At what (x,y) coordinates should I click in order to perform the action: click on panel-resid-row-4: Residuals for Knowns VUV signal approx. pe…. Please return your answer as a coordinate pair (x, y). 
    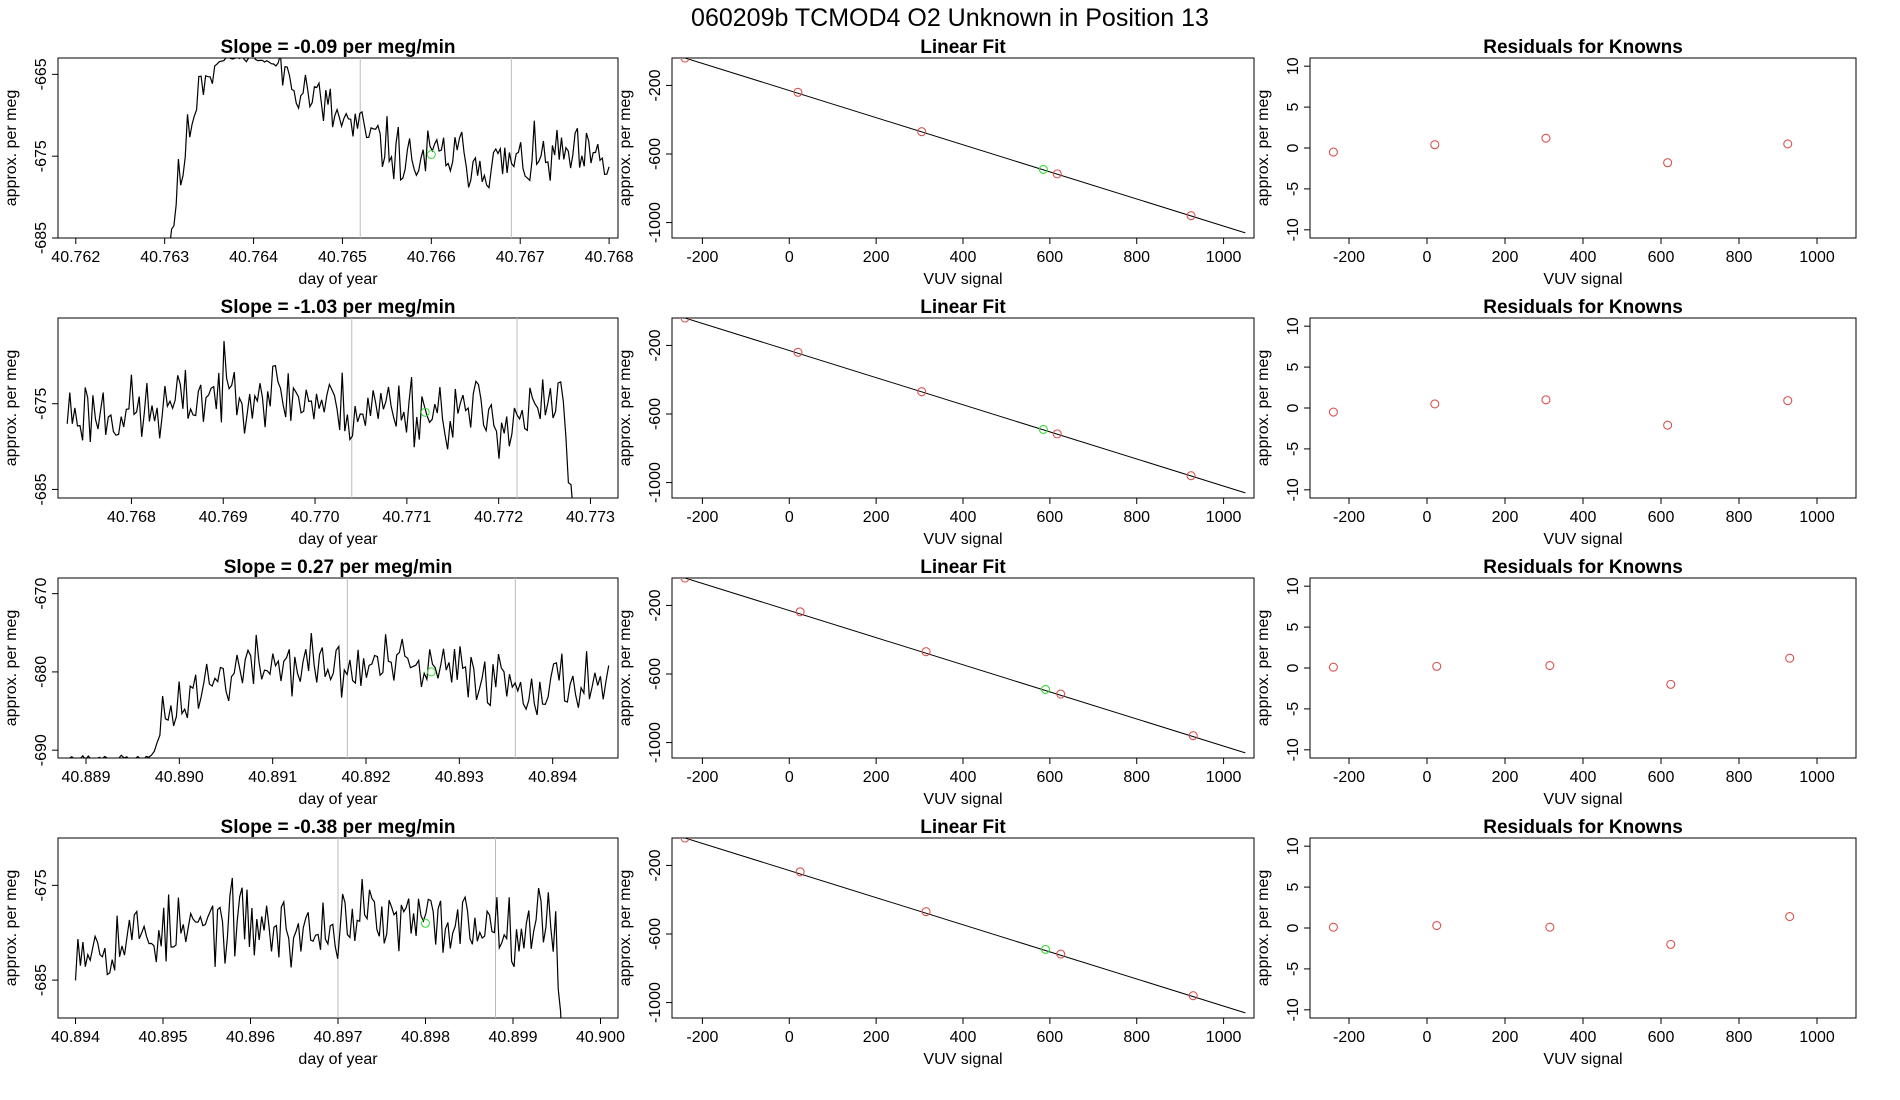
    Looking at the image, I should click on (1556, 942).